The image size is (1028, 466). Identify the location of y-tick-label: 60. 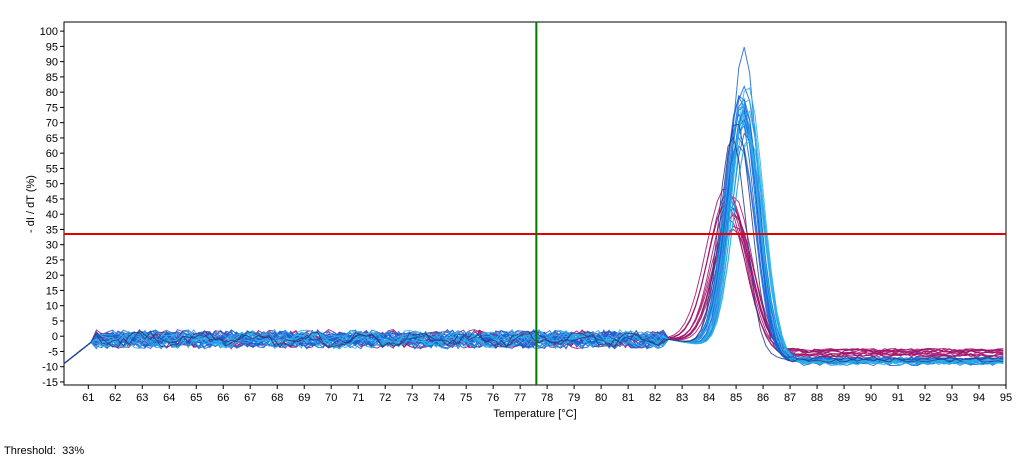
(52, 154).